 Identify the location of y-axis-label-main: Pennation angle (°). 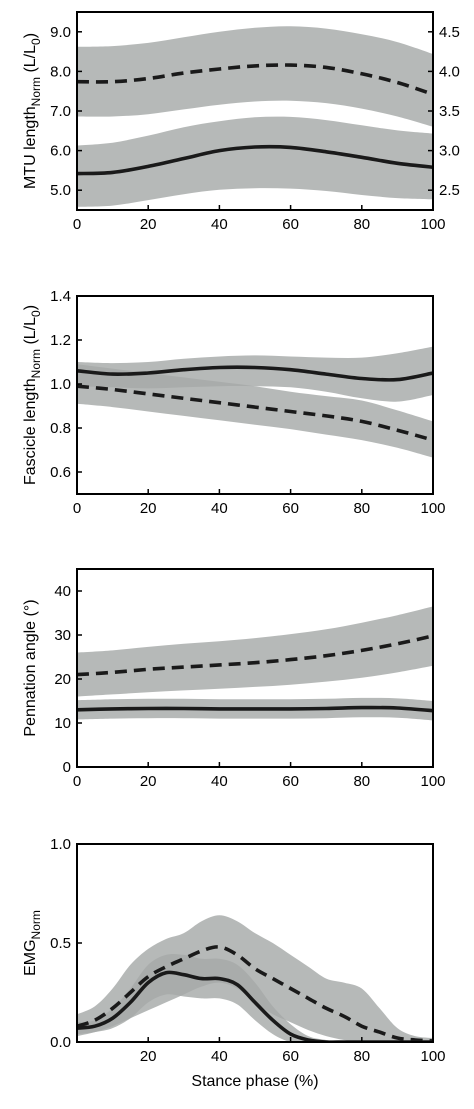
(30, 667).